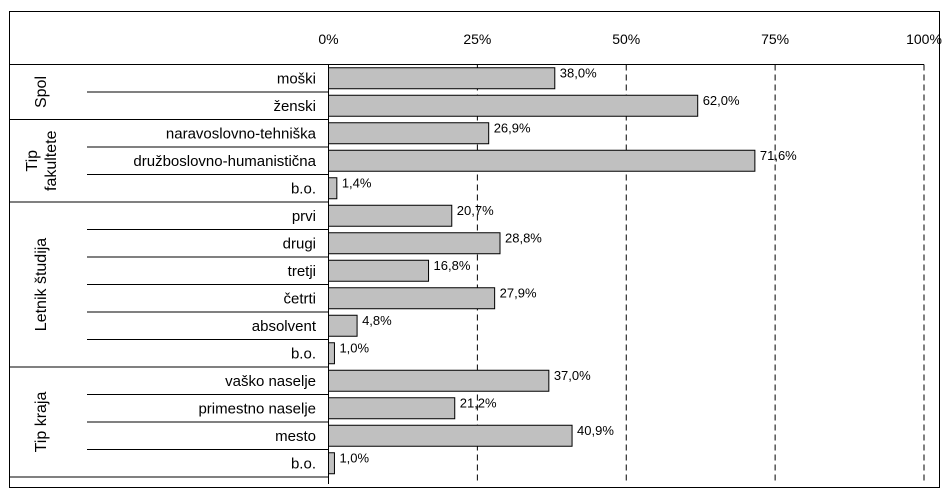 The height and width of the screenshot is (496, 947). Describe the element at coordinates (304, 216) in the screenshot. I see `category-label: prvi` at that location.